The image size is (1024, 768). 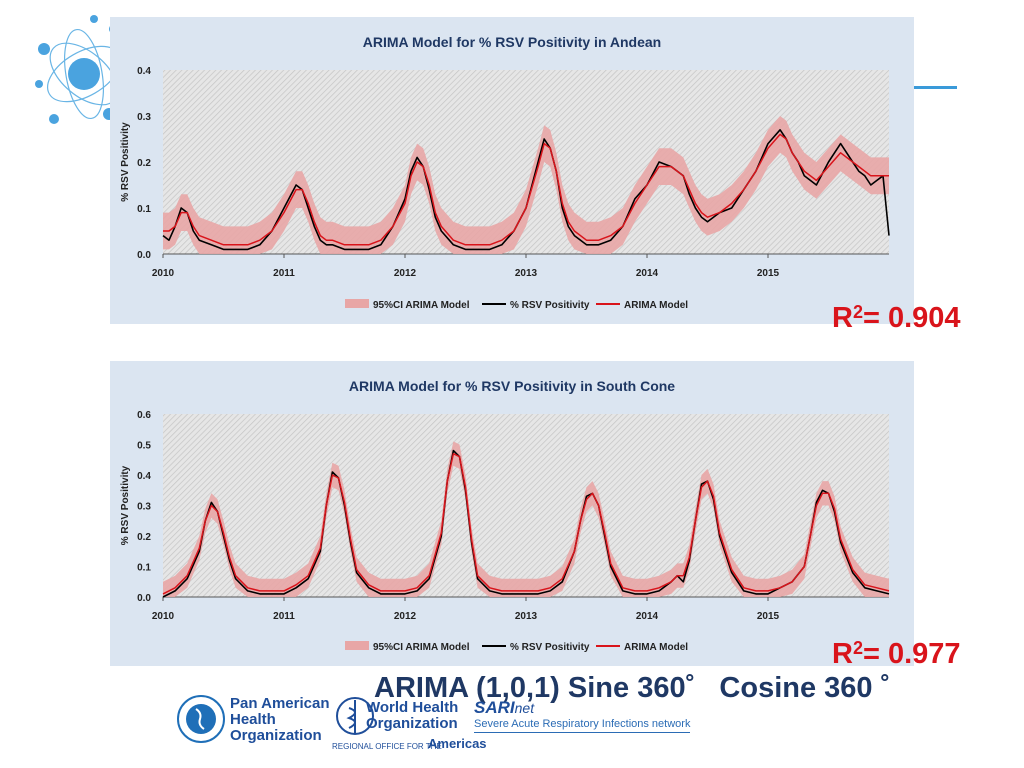 What do you see at coordinates (504, 707) in the screenshot?
I see `sarinet-logo: SARInet` at bounding box center [504, 707].